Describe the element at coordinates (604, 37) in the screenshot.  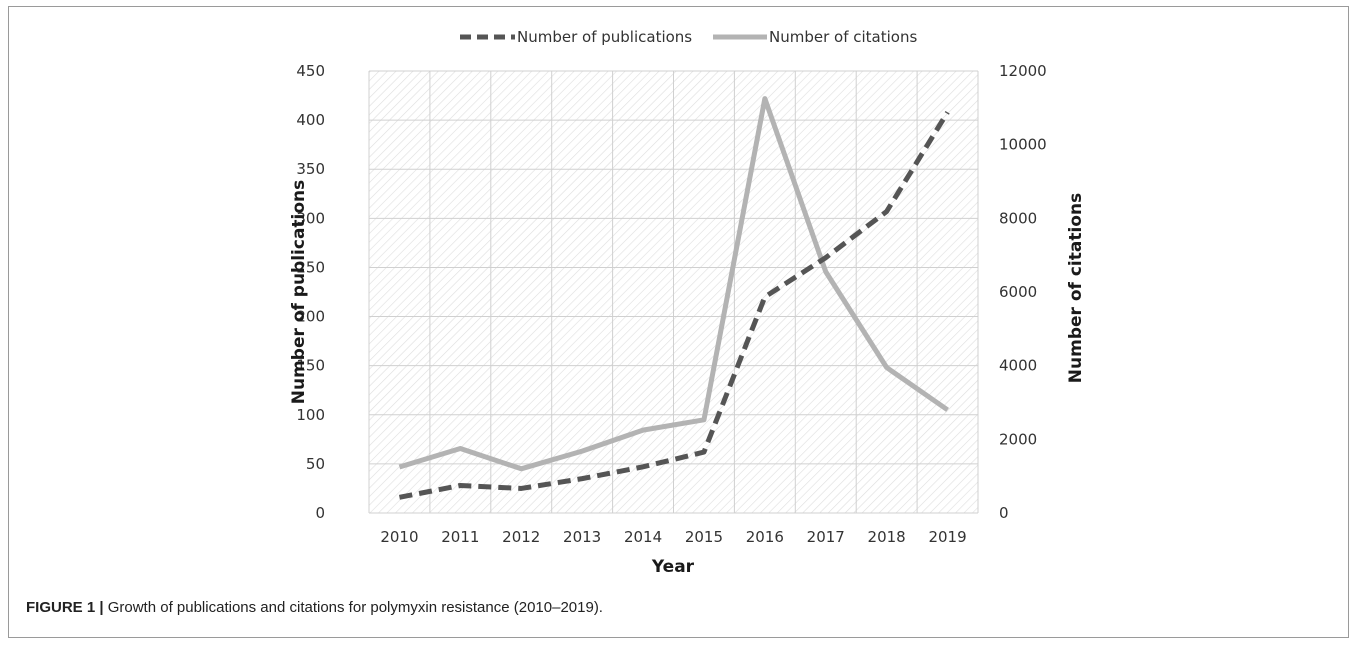
I see `legend-label-publications: Number of publications` at that location.